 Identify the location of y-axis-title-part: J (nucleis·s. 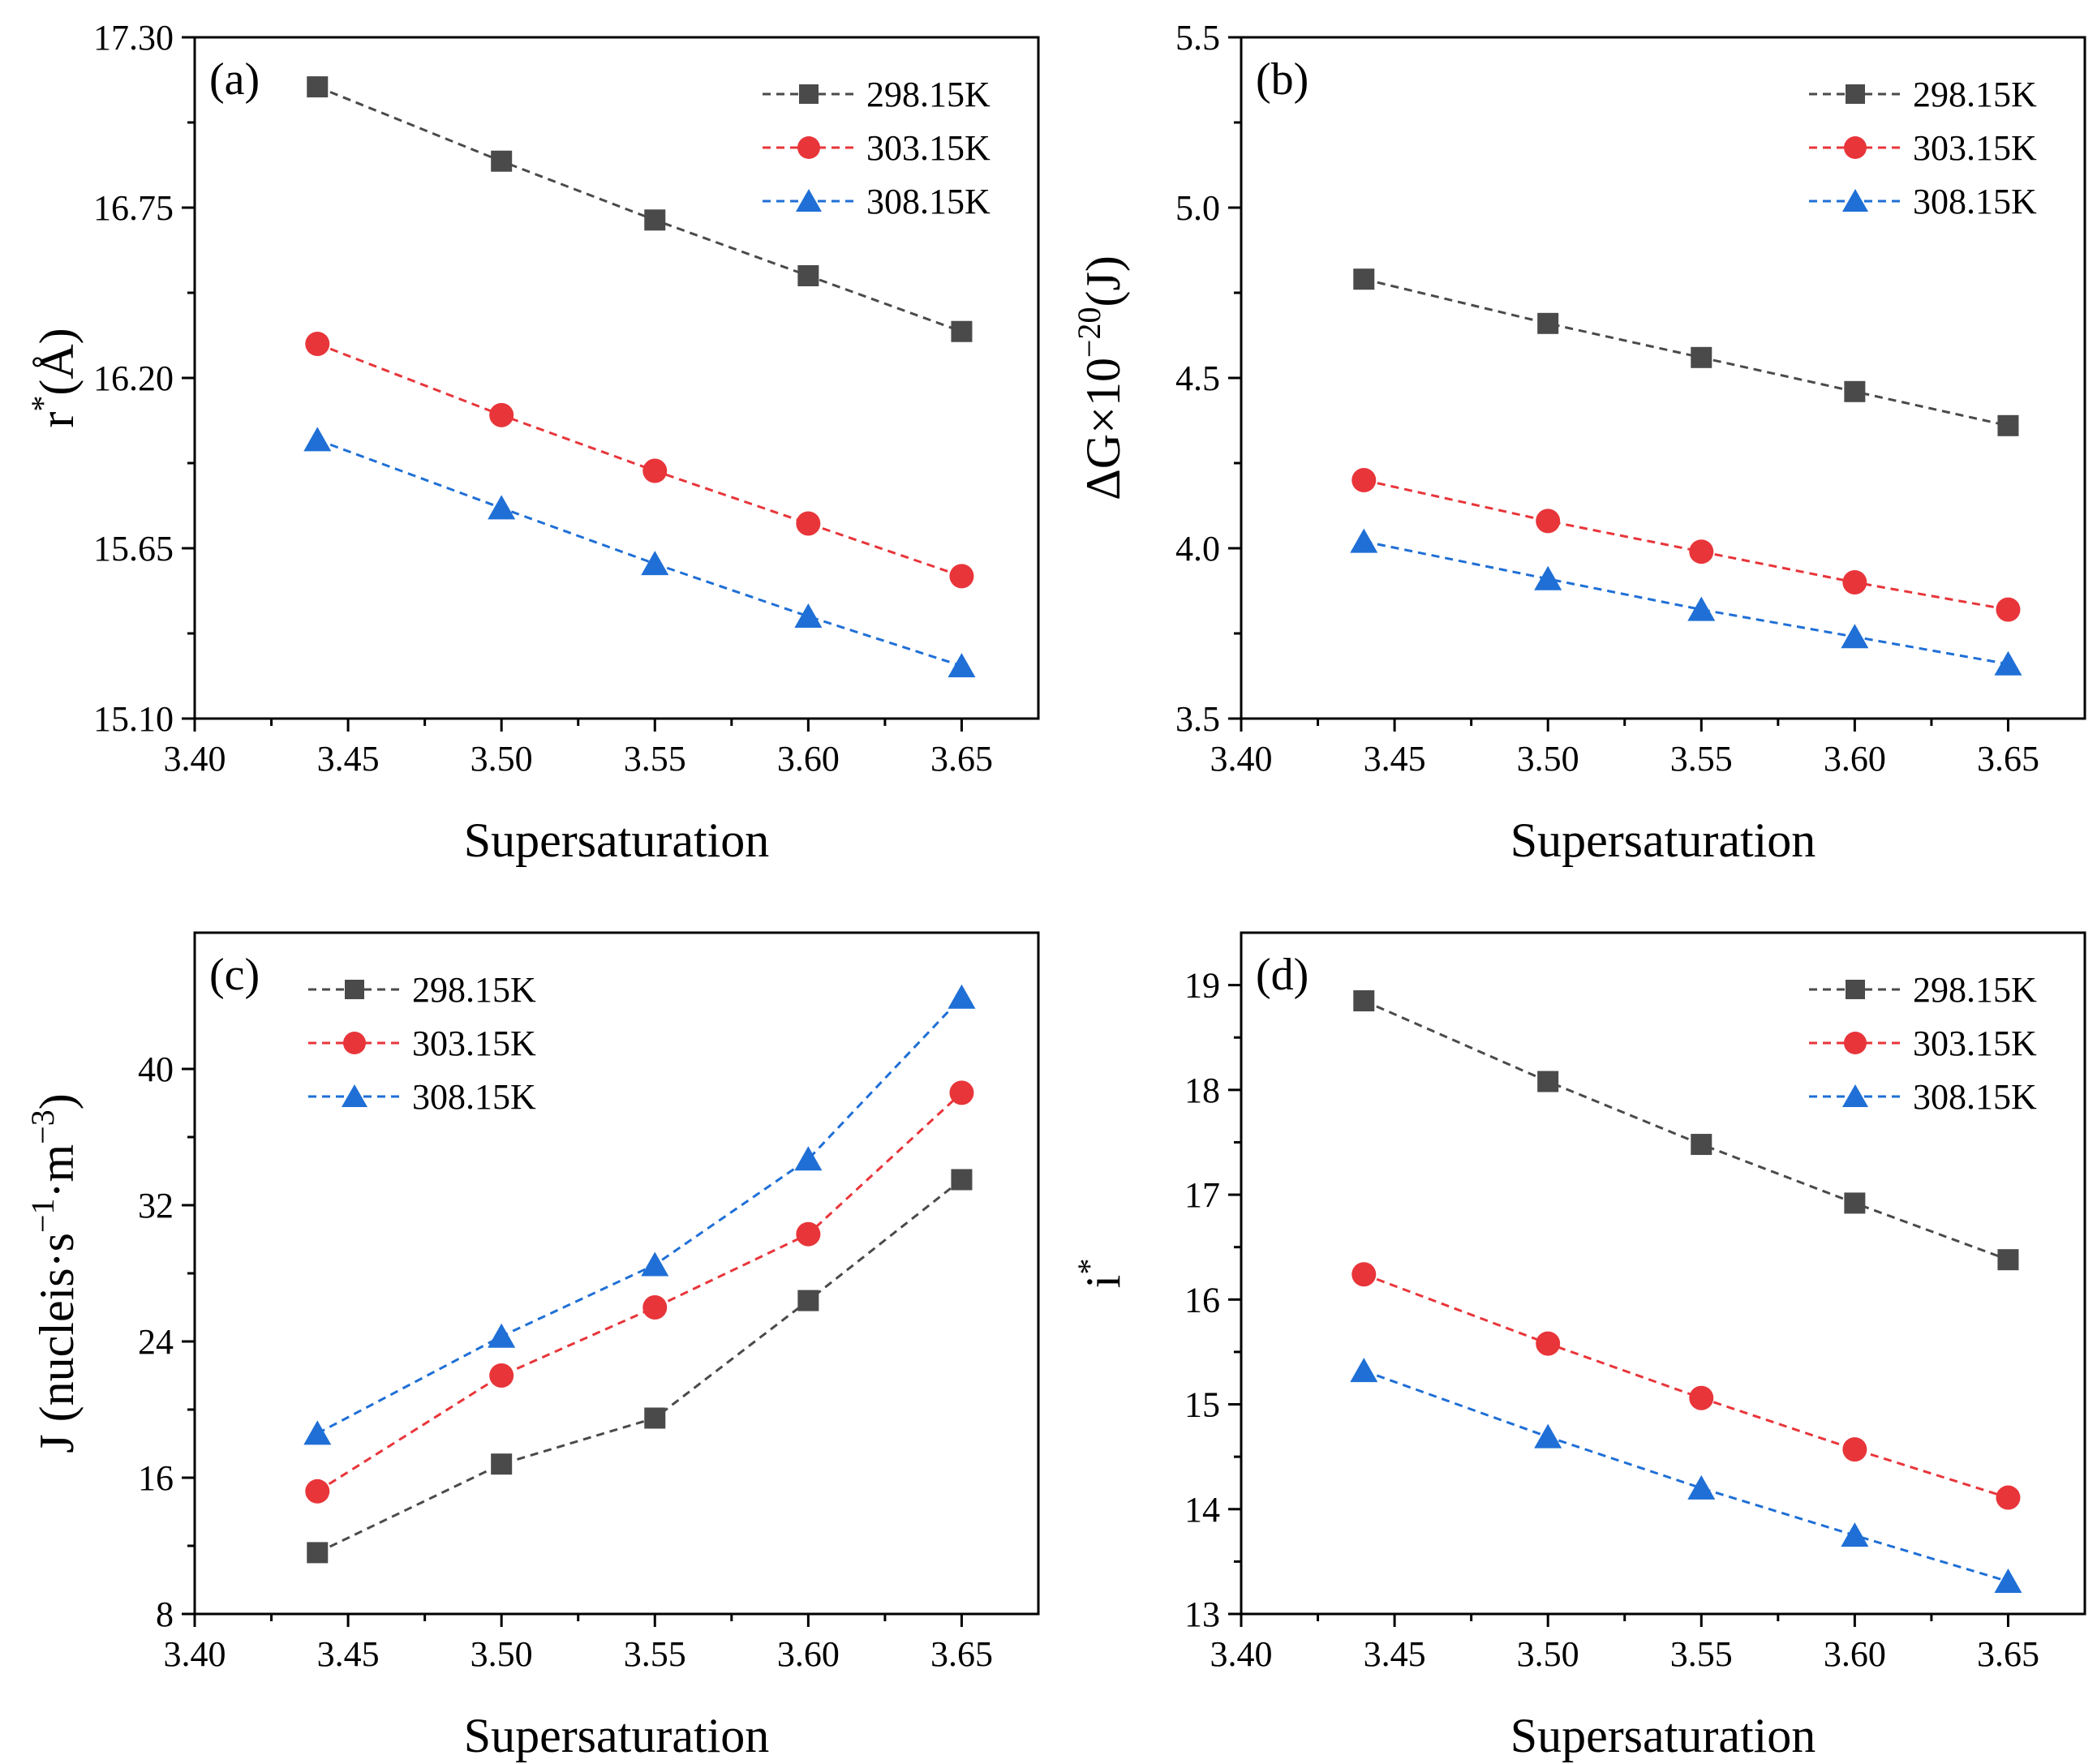
(57, 1343).